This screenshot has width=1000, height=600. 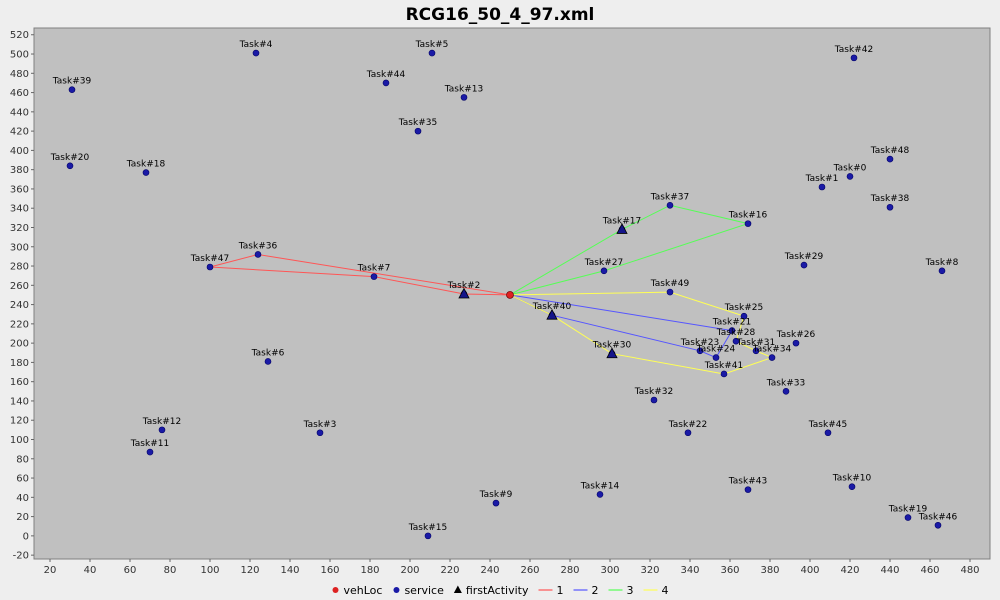 What do you see at coordinates (889, 570) in the screenshot?
I see `x-tick-label: 440` at bounding box center [889, 570].